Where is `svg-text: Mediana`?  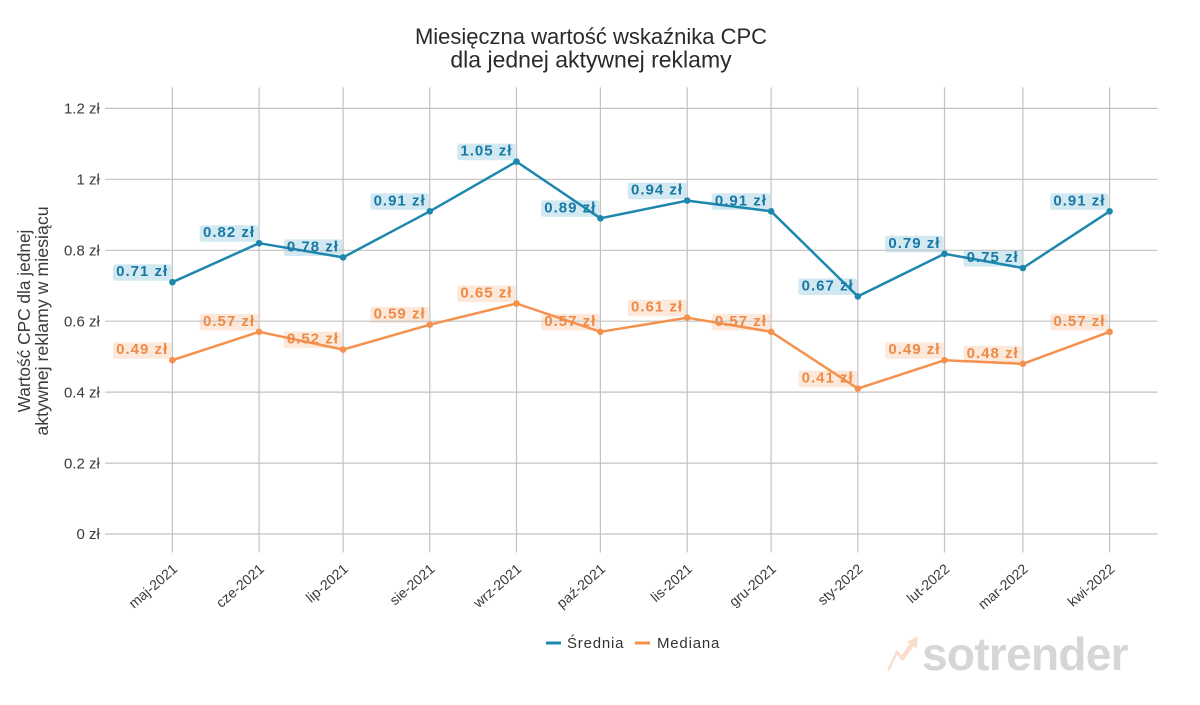
svg-text: Mediana is located at coordinates (688, 643).